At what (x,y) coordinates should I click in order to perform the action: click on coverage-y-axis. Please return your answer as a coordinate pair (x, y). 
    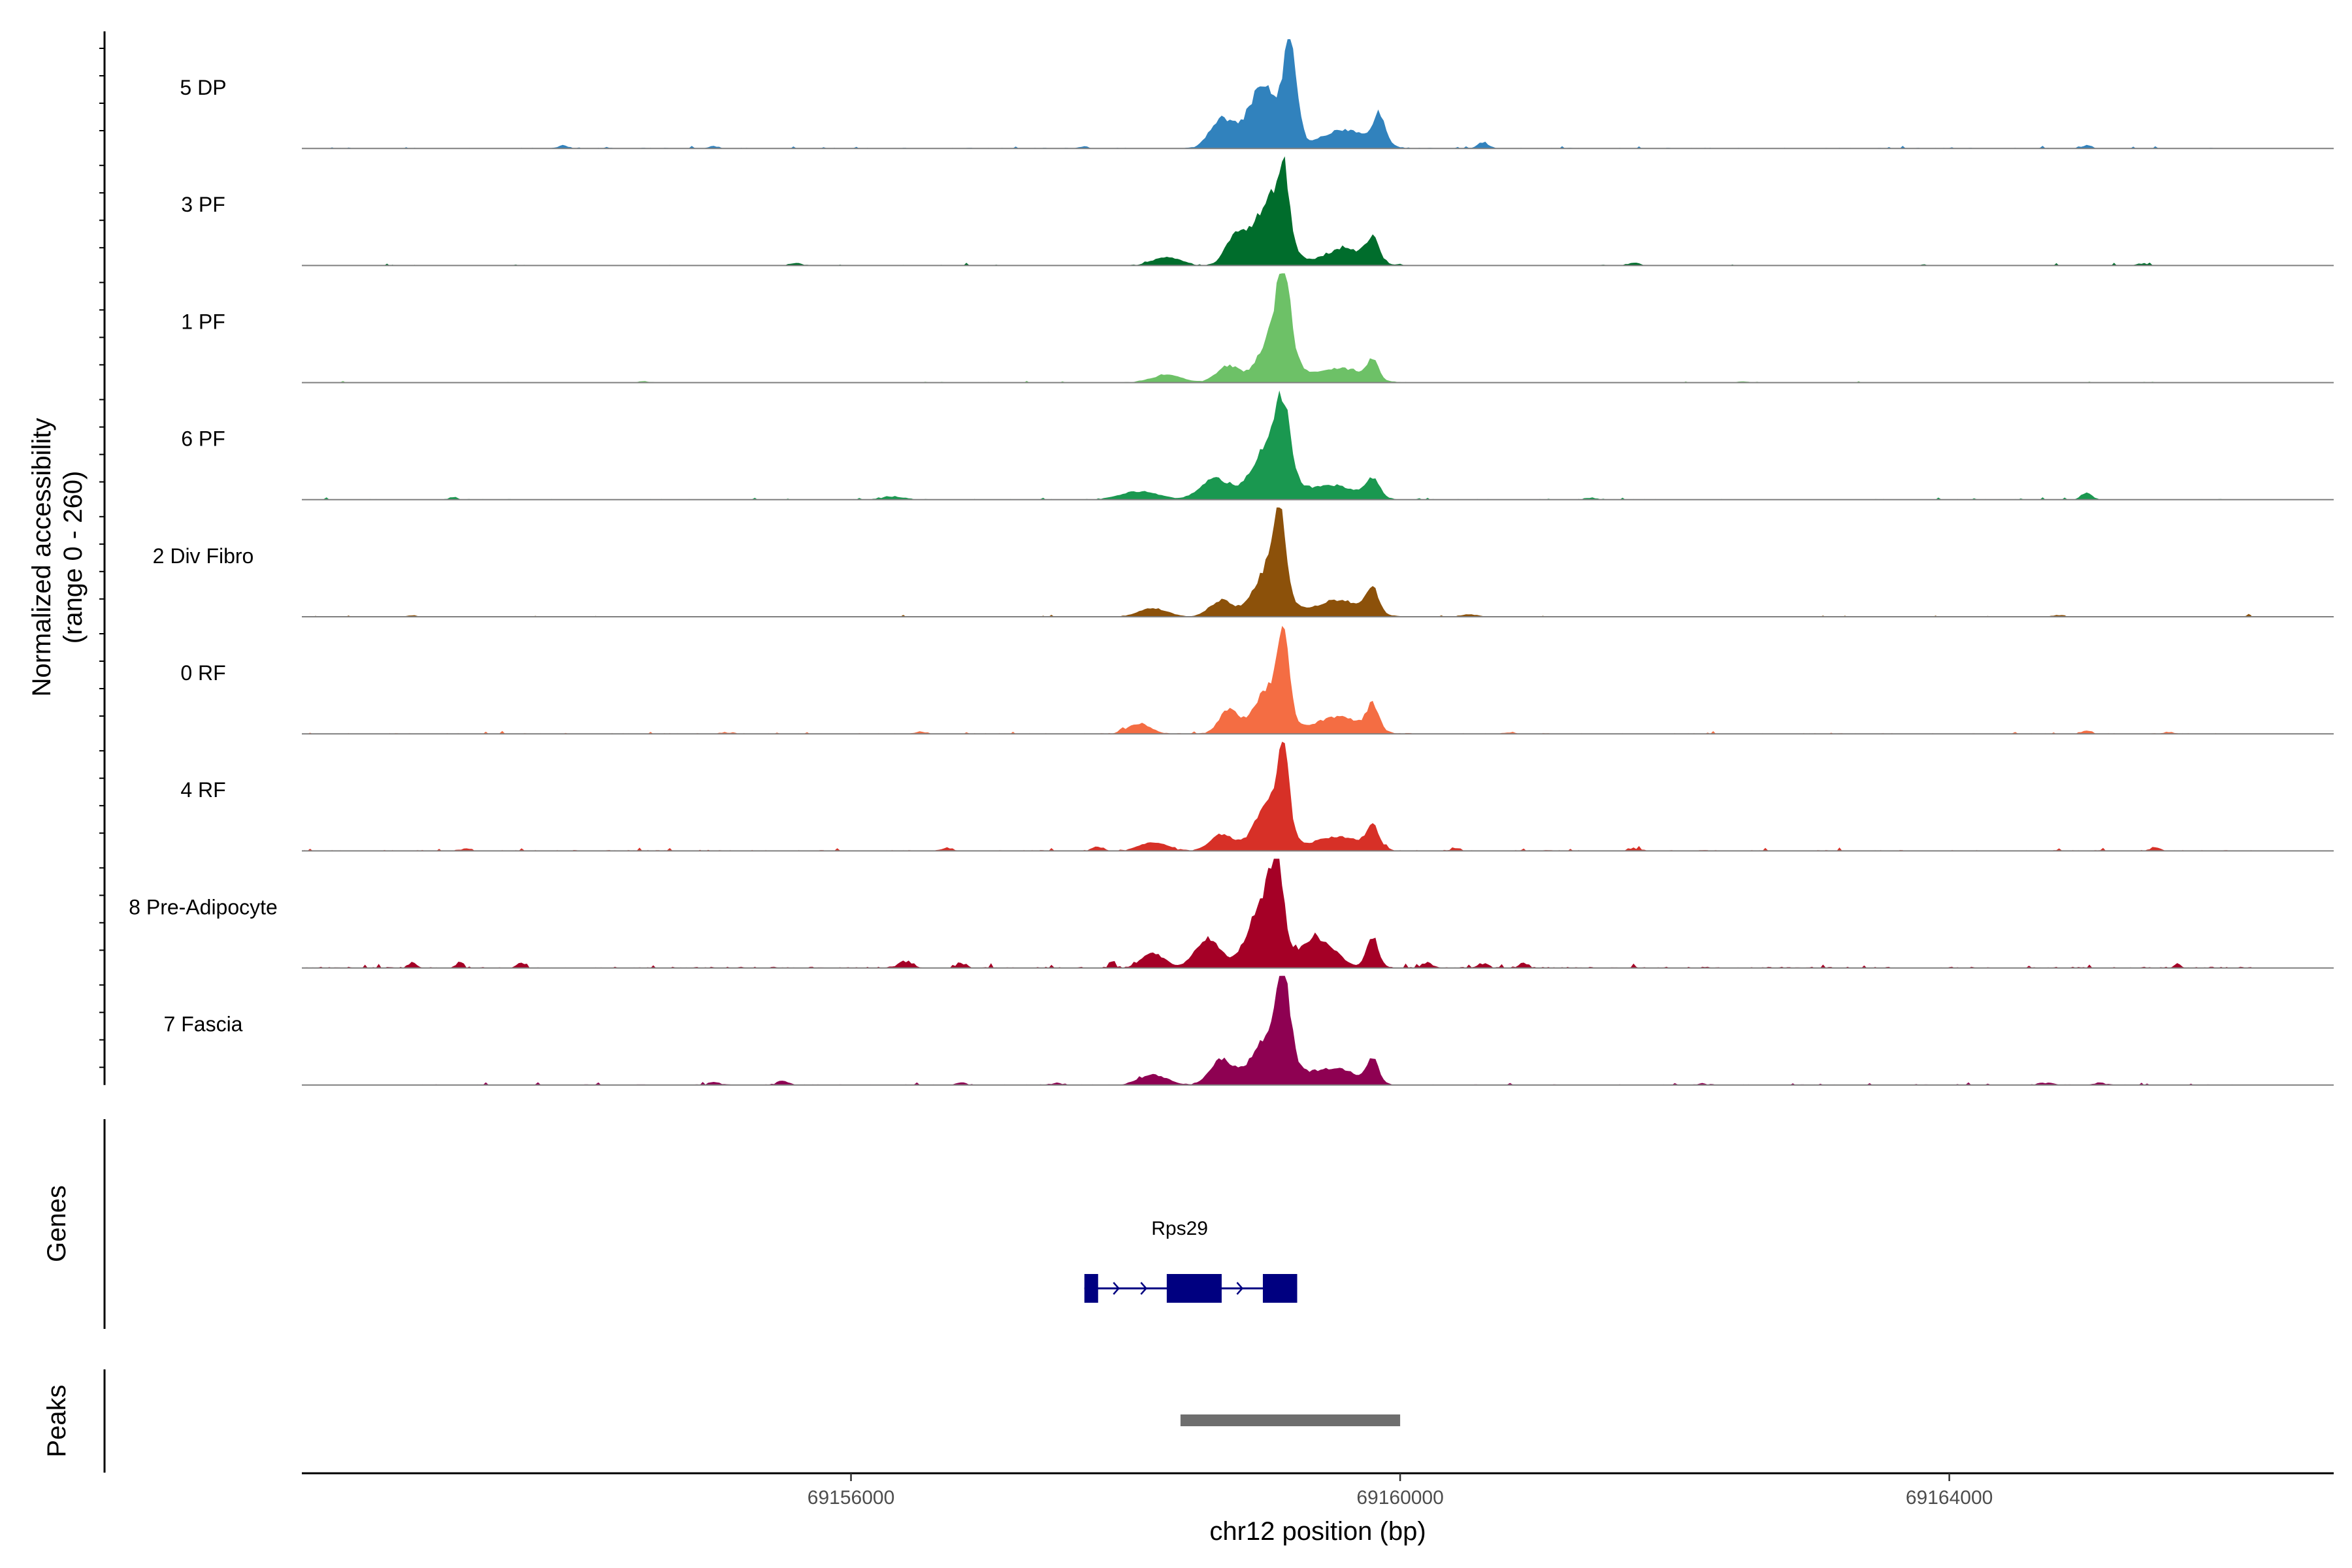
    Looking at the image, I should click on (102, 558).